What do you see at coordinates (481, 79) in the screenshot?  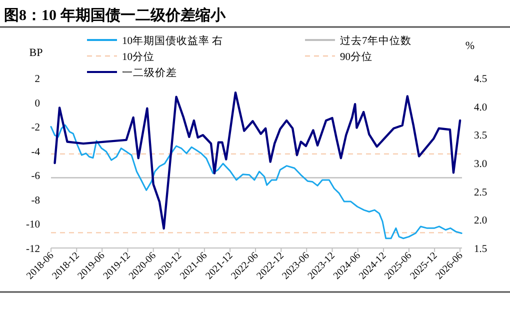 I see `y2-tick-label: 4.5` at bounding box center [481, 79].